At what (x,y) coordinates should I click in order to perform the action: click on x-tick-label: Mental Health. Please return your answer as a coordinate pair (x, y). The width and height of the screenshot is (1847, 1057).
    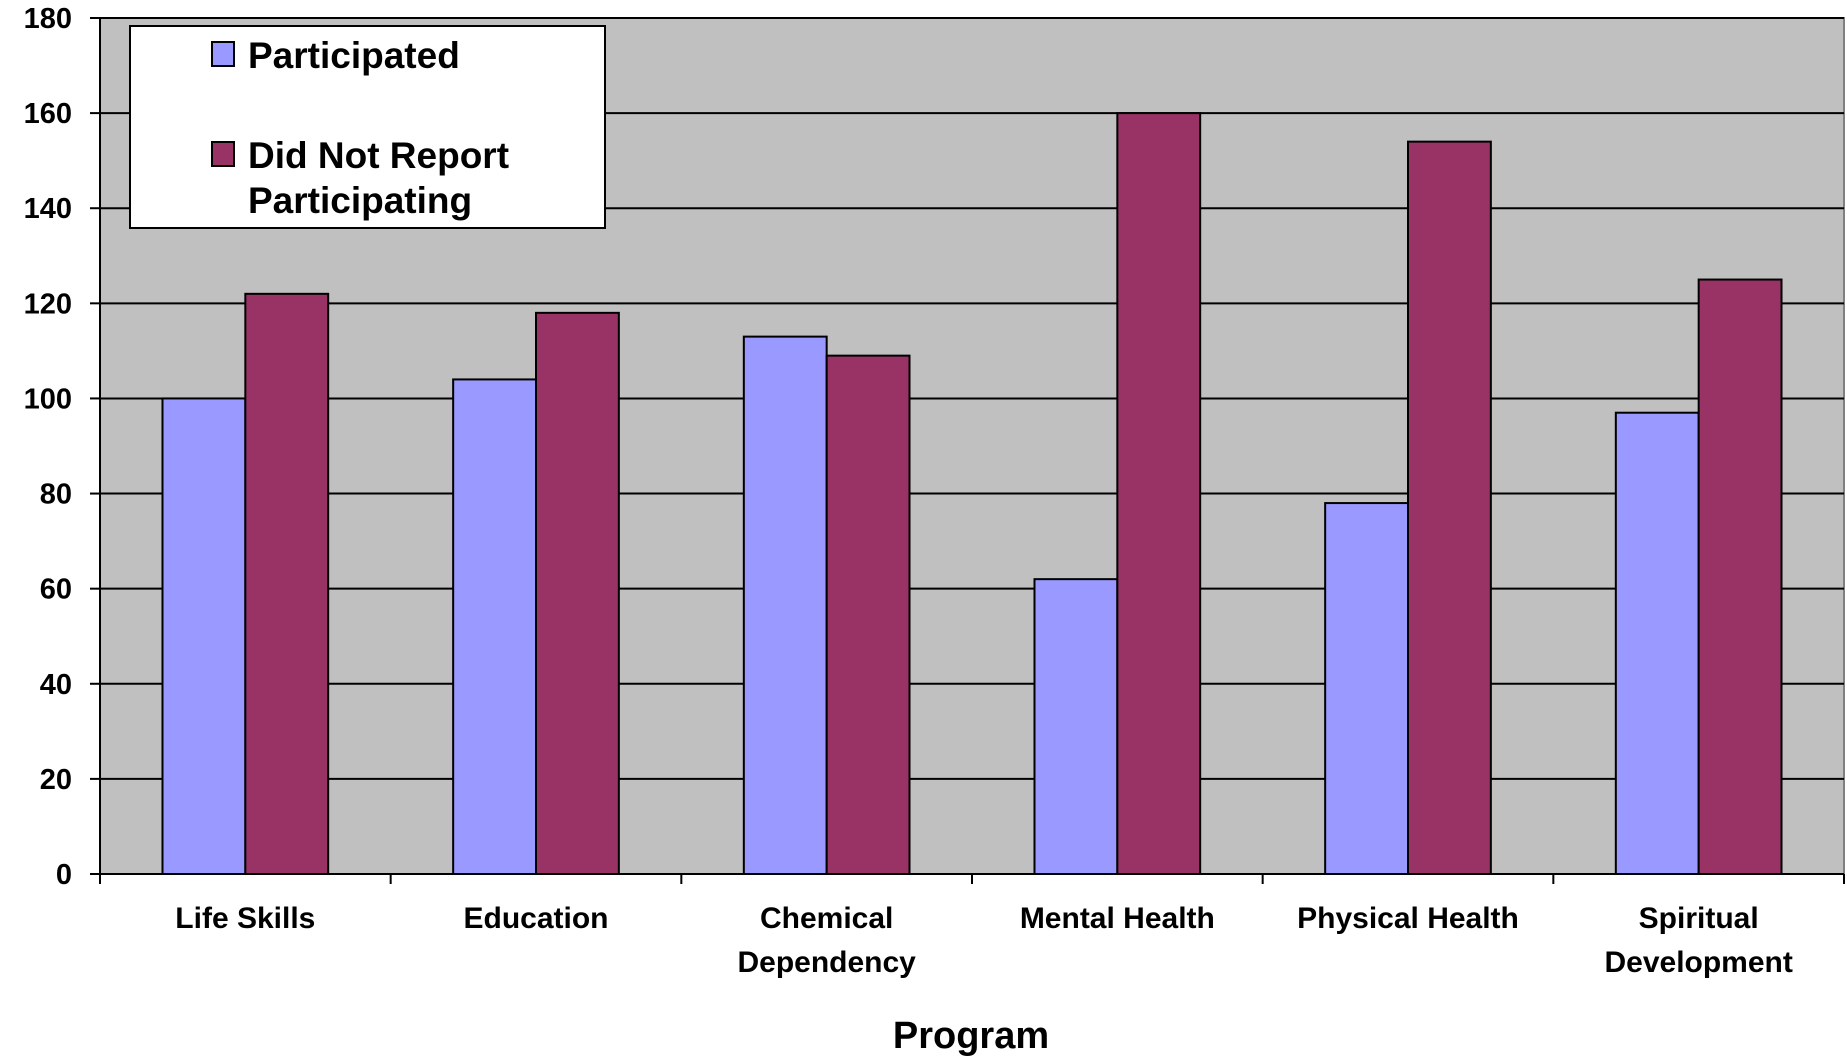
    Looking at the image, I should click on (1117, 918).